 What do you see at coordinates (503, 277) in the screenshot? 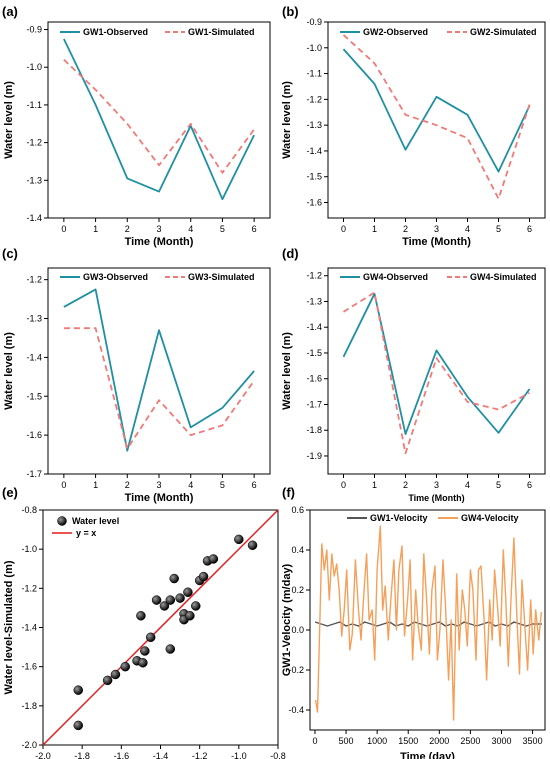
I see `legend-label: GW4-Simulated` at bounding box center [503, 277].